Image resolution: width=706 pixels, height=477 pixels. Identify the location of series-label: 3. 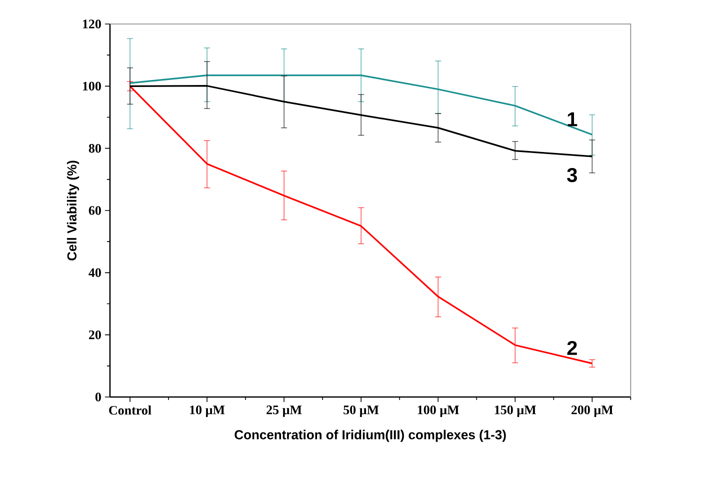
(572, 175).